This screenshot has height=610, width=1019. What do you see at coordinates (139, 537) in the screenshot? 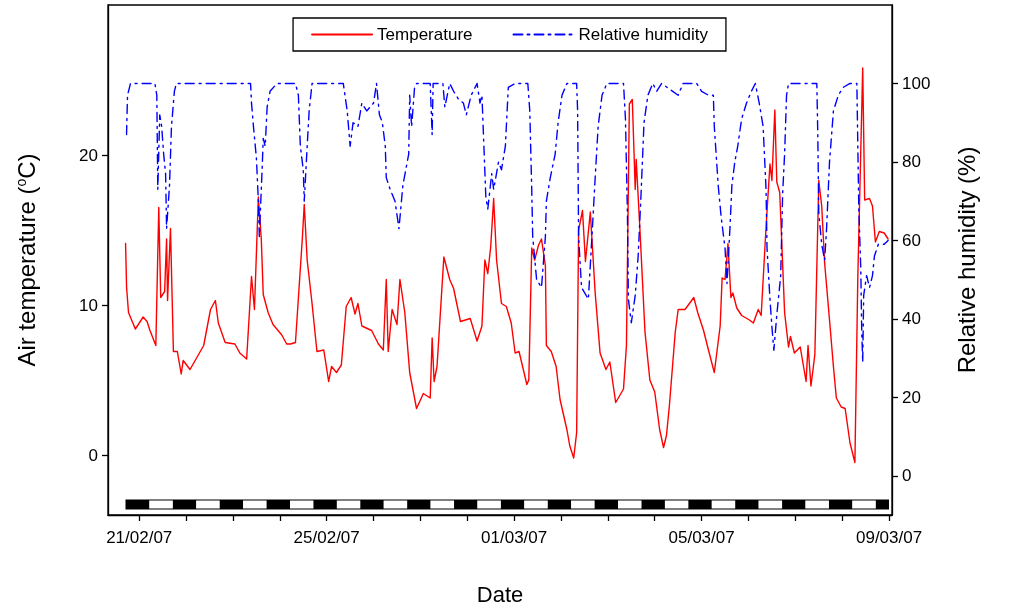
I see `x-tick-label: 21/02/07` at bounding box center [139, 537].